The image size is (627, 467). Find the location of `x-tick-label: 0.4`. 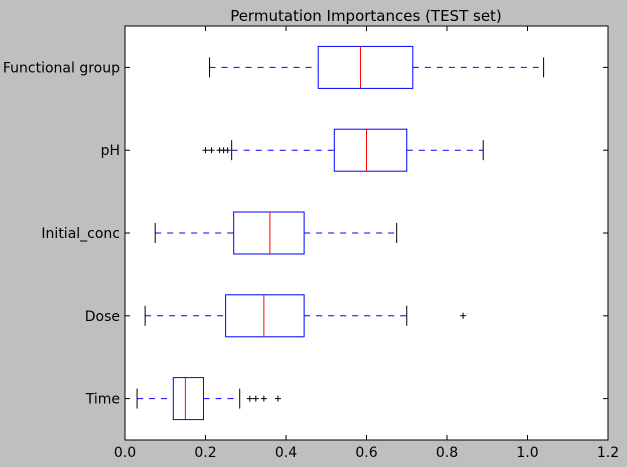

x-tick-label: 0.4 is located at coordinates (286, 453).